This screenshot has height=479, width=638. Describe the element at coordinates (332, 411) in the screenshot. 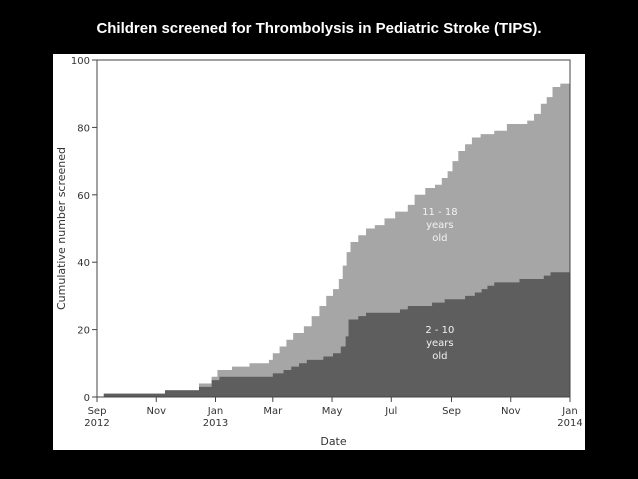

I see `x-tick-label: May` at that location.